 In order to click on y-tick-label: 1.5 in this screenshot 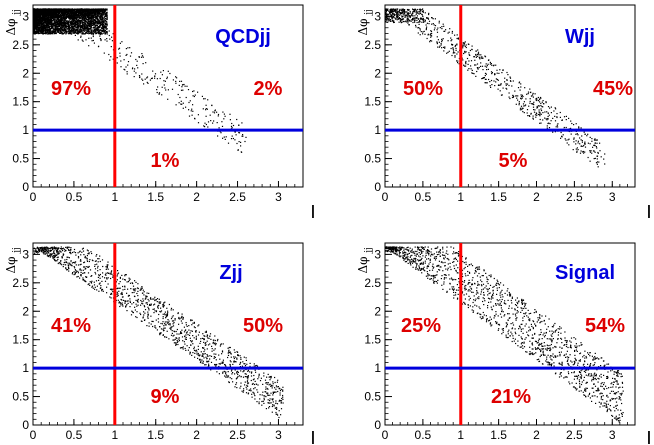, I will do `click(20, 102)`.